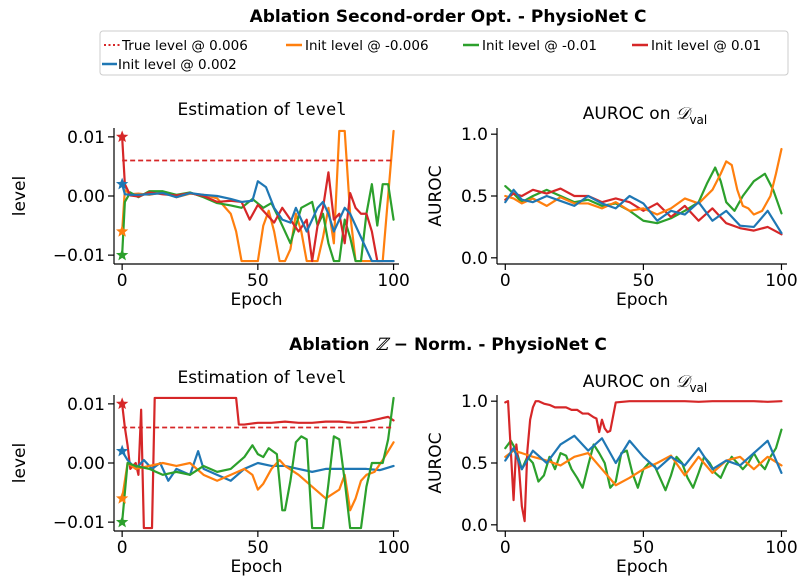  Describe the element at coordinates (448, 345) in the screenshot. I see `bottom-suptitle: Ablation ℤ − Norm. - PhysioNet C` at that location.